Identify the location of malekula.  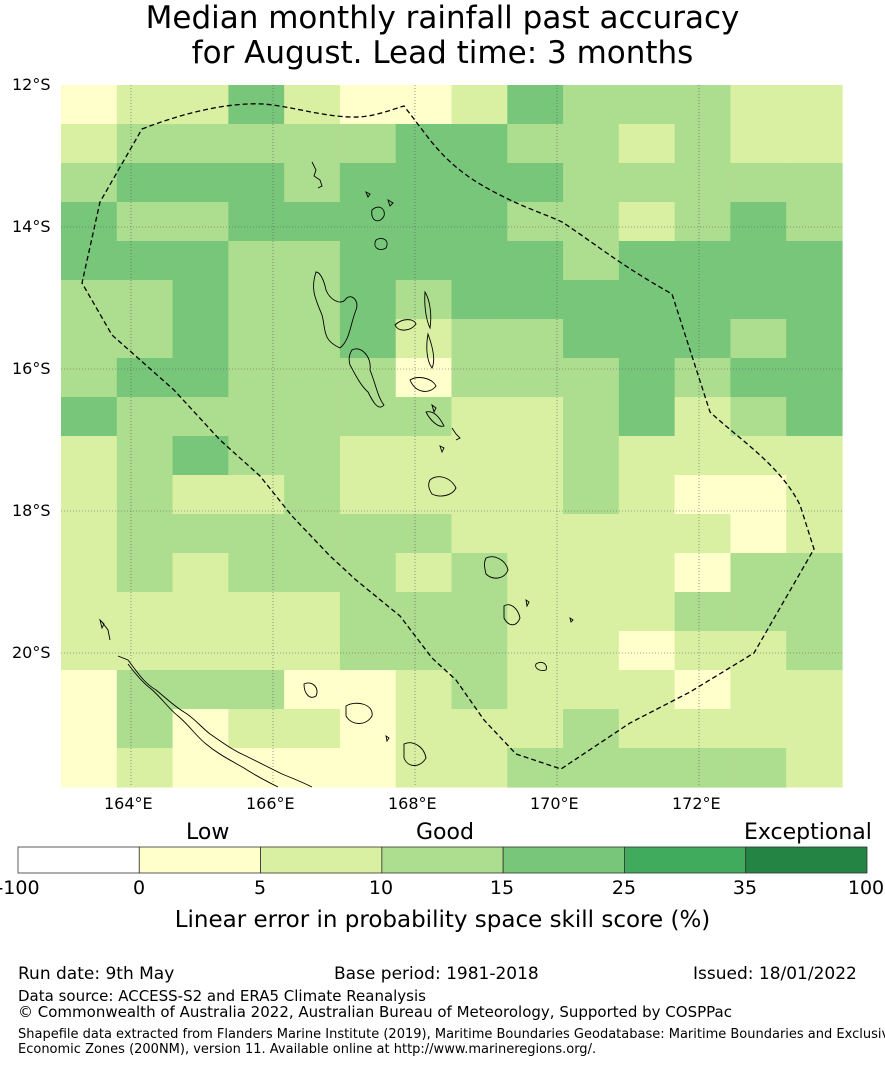
(366, 378).